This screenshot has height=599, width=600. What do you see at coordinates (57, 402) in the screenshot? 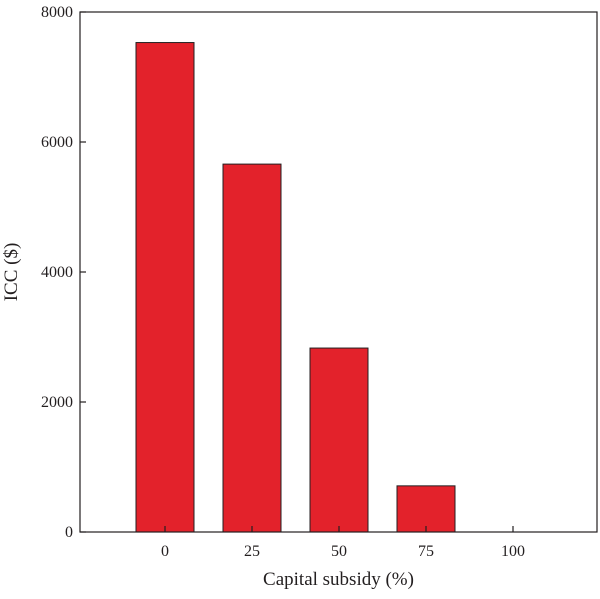
I see `y-tick-label-2000: 2000` at bounding box center [57, 402].